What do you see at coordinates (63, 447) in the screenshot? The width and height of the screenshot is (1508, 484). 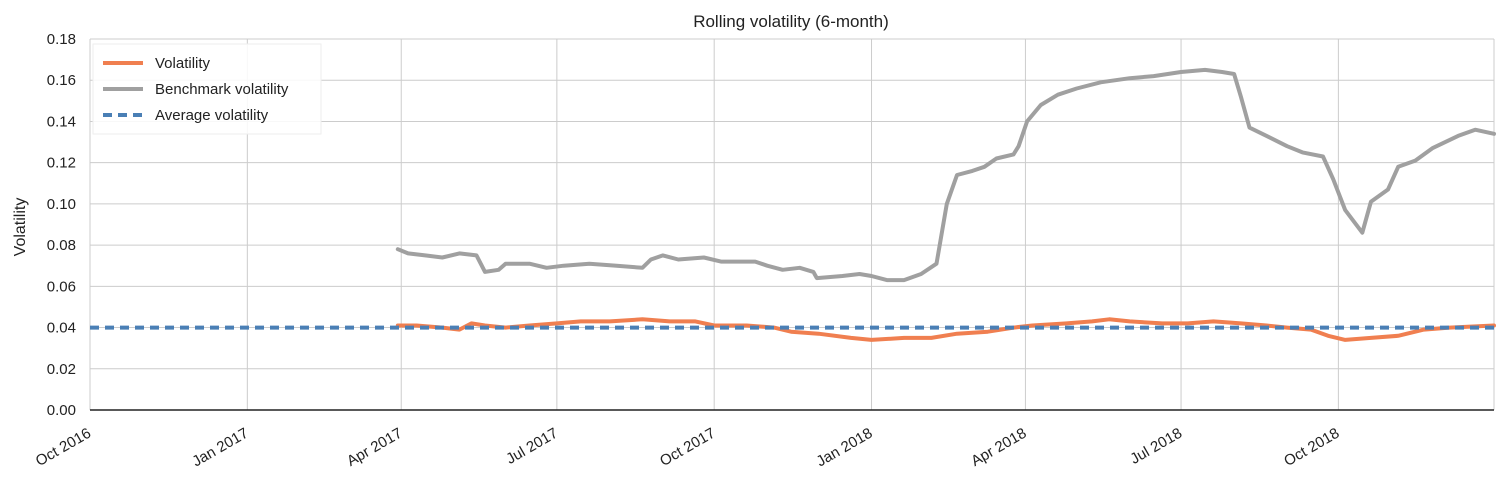 I see `x-tick-label: Oct 2016` at bounding box center [63, 447].